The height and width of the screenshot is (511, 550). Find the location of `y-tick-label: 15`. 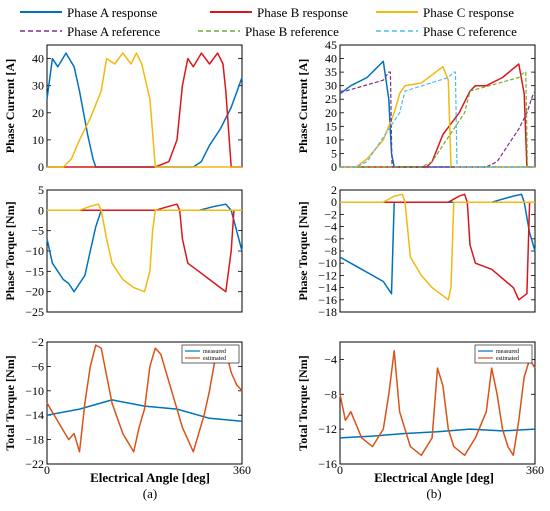

y-tick-label: 15 is located at coordinates (331, 126).